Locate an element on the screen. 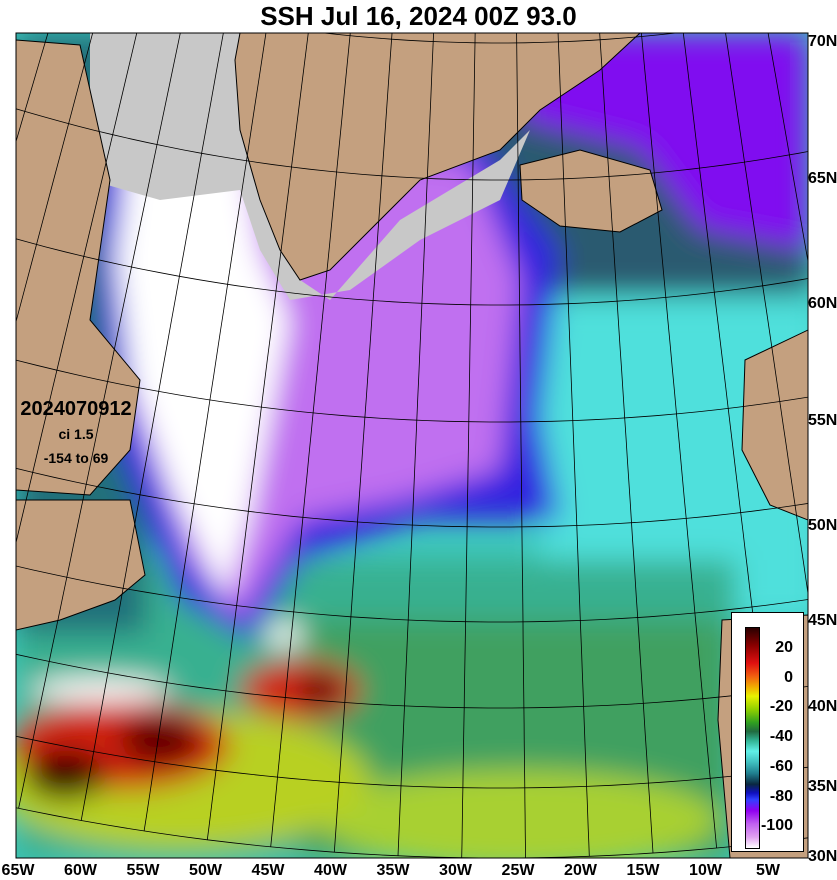 This screenshot has height=880, width=837. lon-label: 5W is located at coordinates (768, 871).